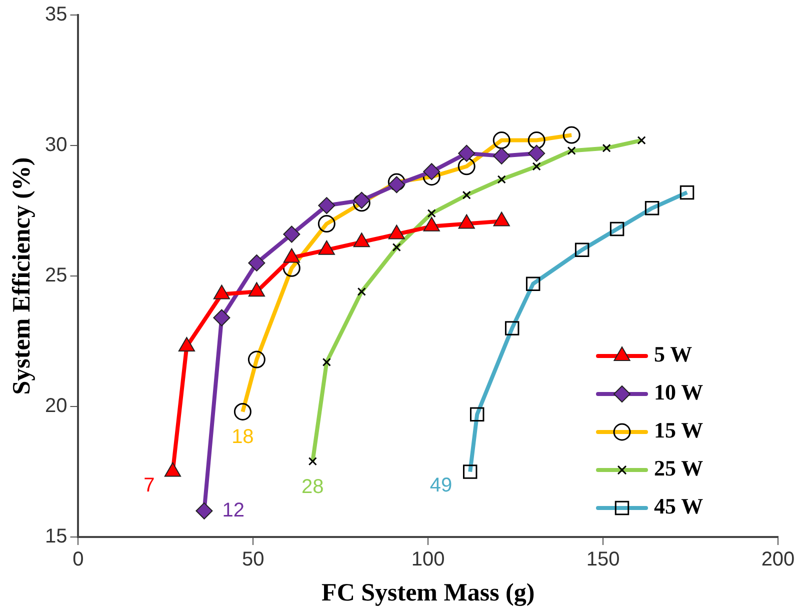 The width and height of the screenshot is (802, 615). Describe the element at coordinates (441, 485) in the screenshot. I see `annotation: 49` at that location.